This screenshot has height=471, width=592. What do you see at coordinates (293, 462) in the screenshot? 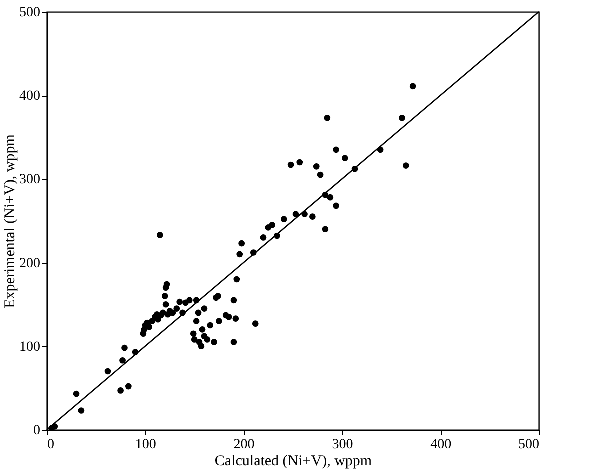
I see `x-axis-title: Calculated (Ni+V), wppm` at bounding box center [293, 462].